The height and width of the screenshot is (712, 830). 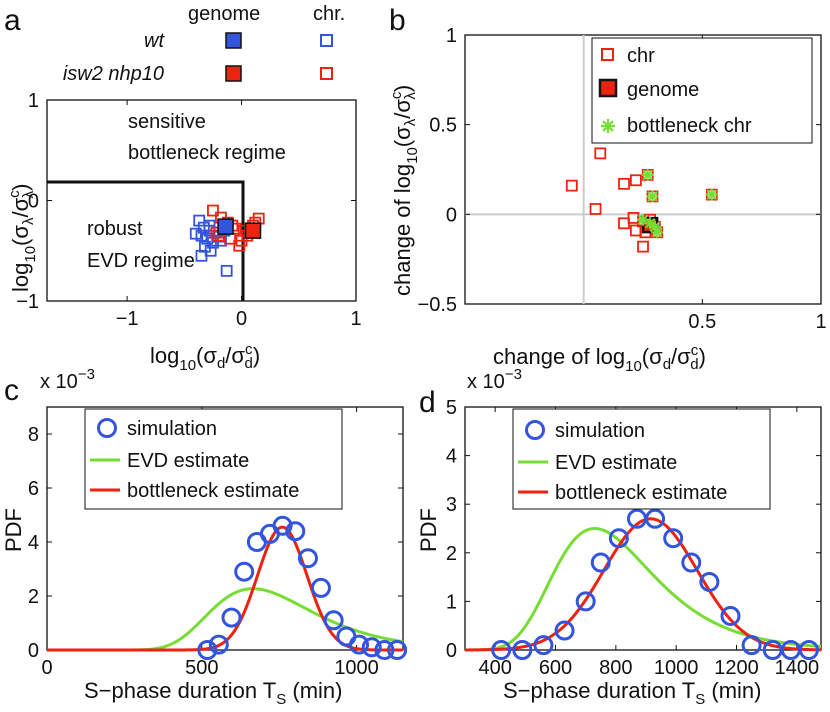 I want to click on annotation-robust-line2: EVD regime, so click(x=141, y=261).